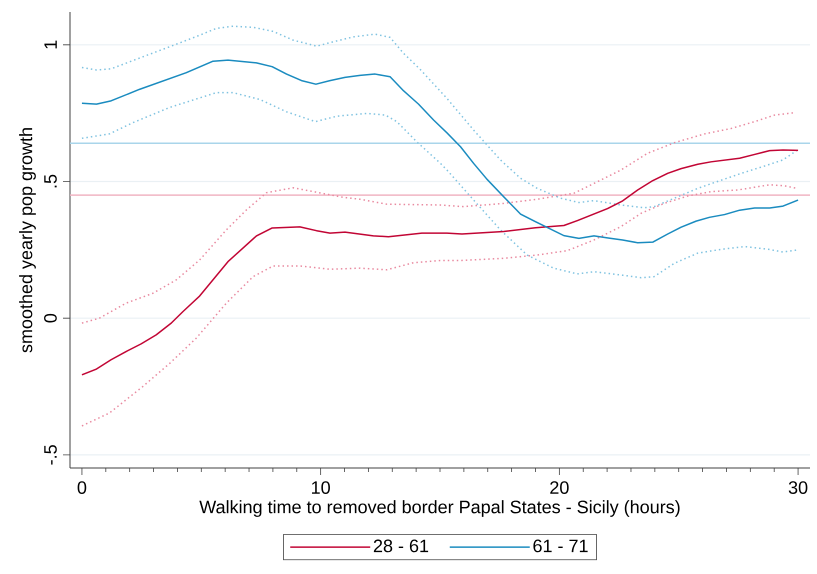 The image size is (817, 574). Describe the element at coordinates (50, 181) in the screenshot. I see `y-tick-label: .5` at that location.